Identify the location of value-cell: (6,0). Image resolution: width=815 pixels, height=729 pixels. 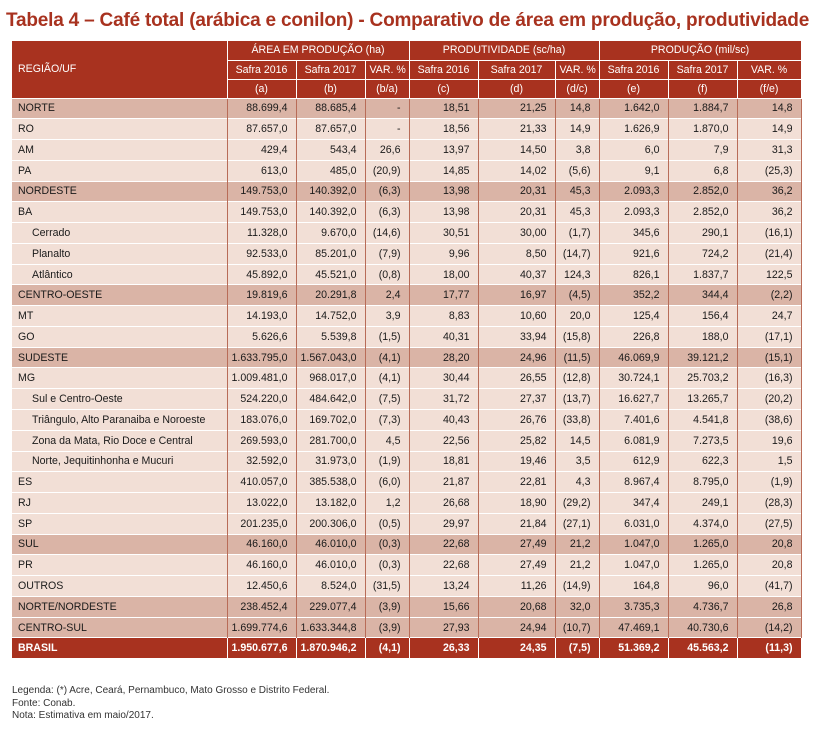
(387, 482).